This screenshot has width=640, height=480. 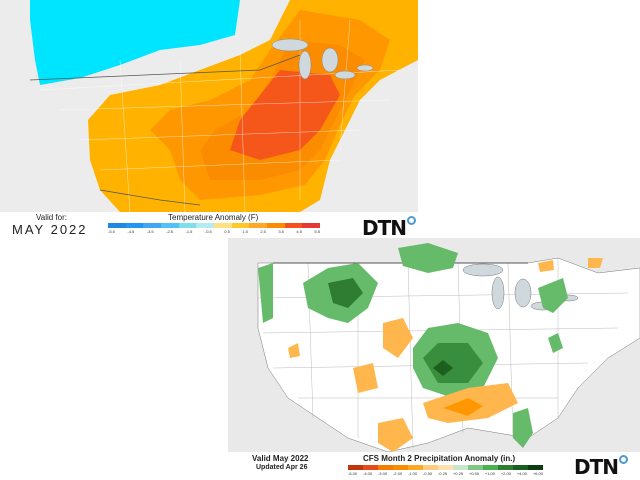 What do you see at coordinates (389, 228) in the screenshot?
I see `dtn-logo: DTN` at bounding box center [389, 228].